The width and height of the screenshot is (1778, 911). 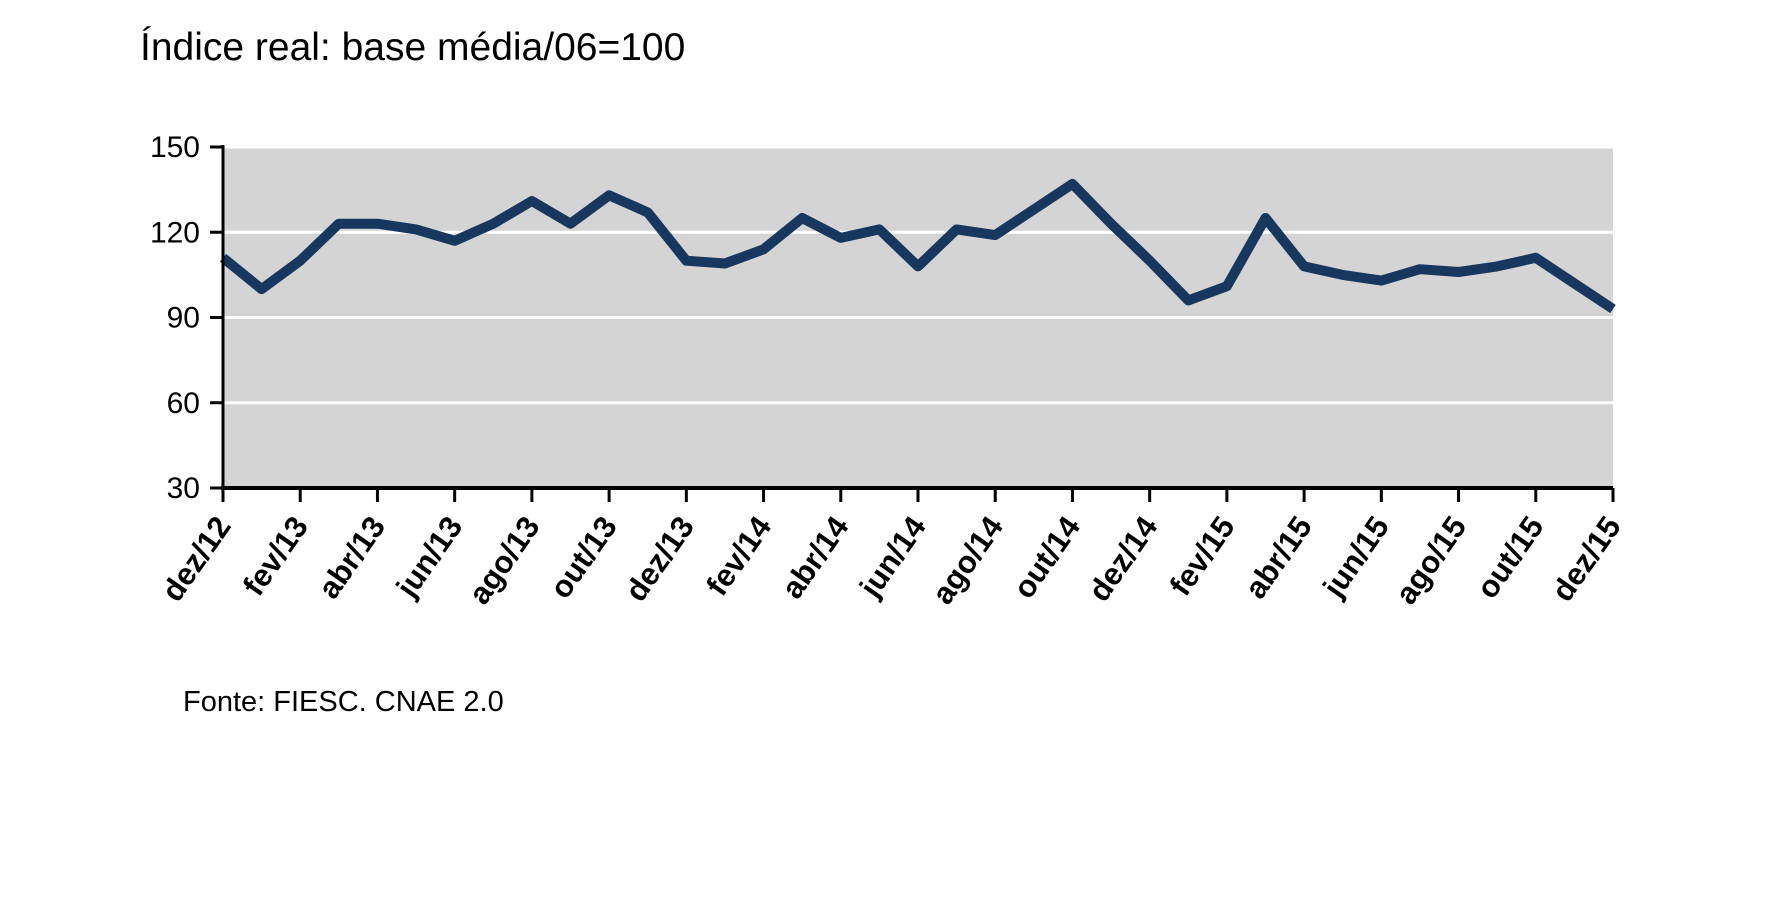 I want to click on x-tick-label: fev/13, so click(x=275, y=556).